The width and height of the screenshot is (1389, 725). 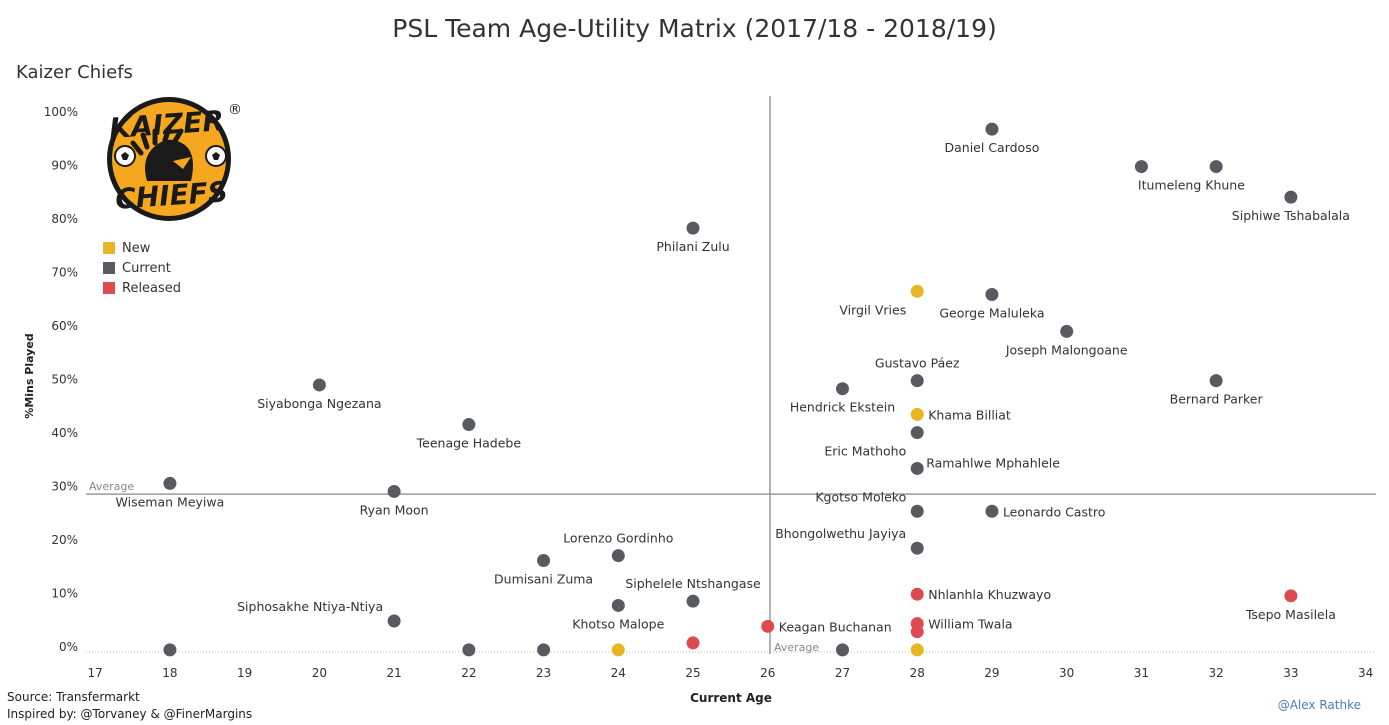 What do you see at coordinates (991, 313) in the screenshot?
I see `player-label: George Maluleka` at bounding box center [991, 313].